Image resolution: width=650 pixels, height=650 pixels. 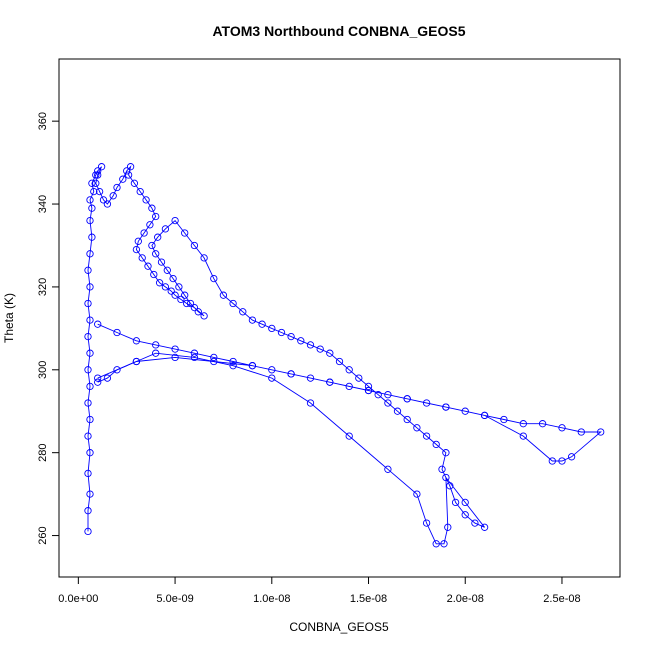 What do you see at coordinates (9, 318) in the screenshot?
I see `y-axis-label: Theta (K)` at bounding box center [9, 318].